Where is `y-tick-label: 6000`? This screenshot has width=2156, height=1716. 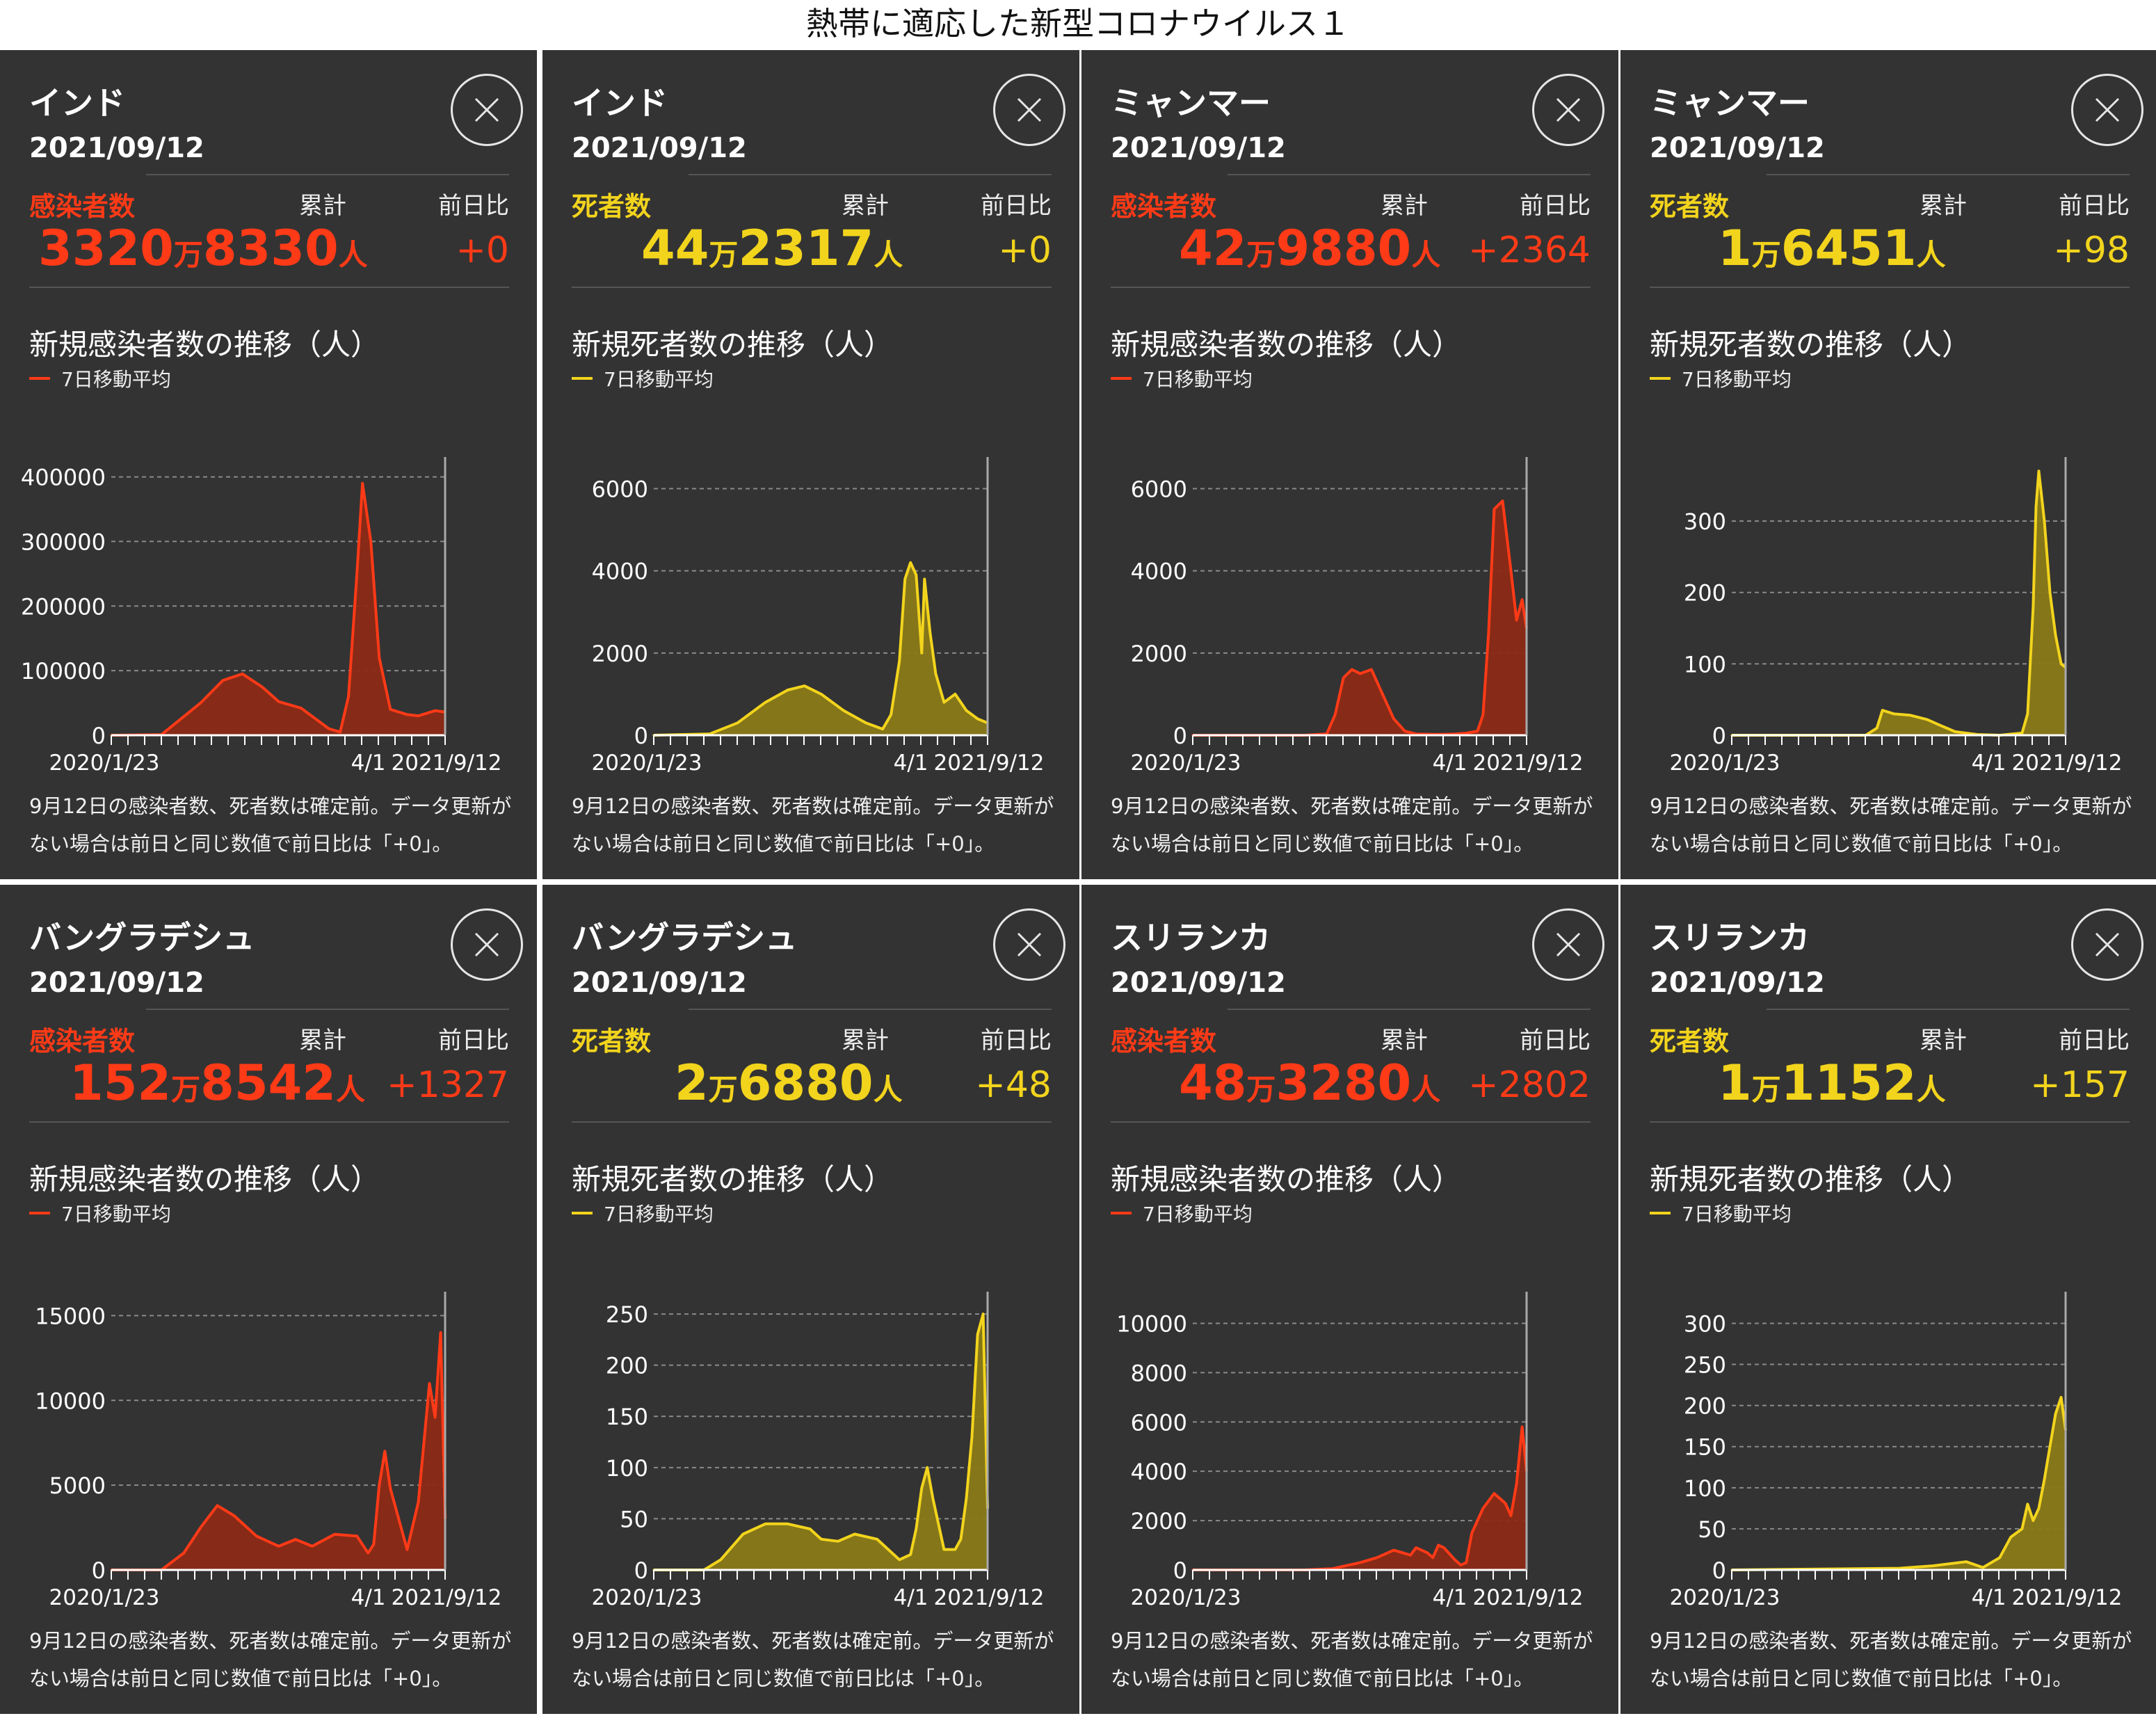
y-tick-label: 6000 is located at coordinates (620, 489).